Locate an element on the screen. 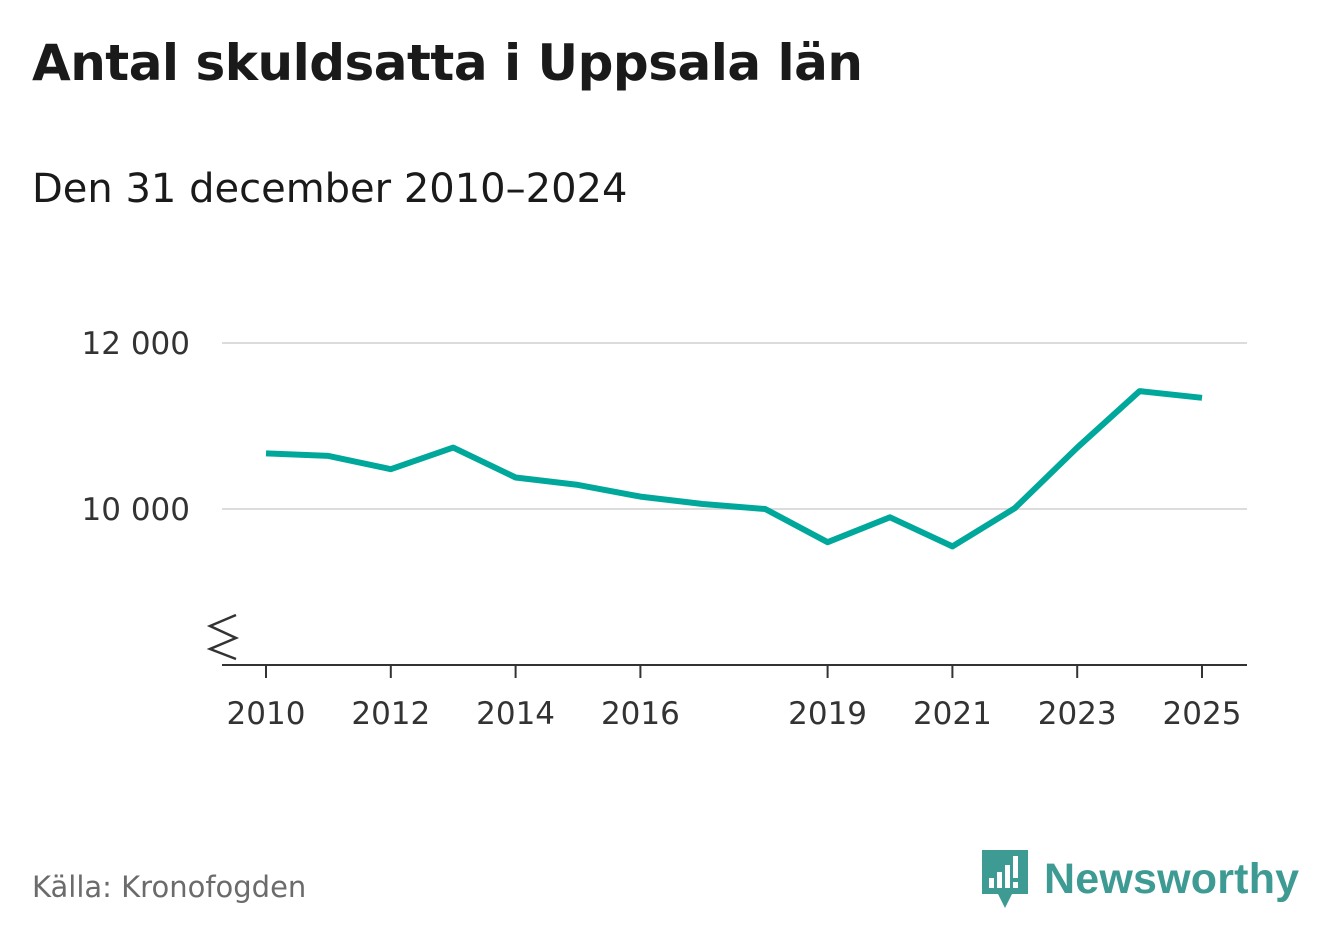  x-tick-label: 2010 is located at coordinates (266, 714).